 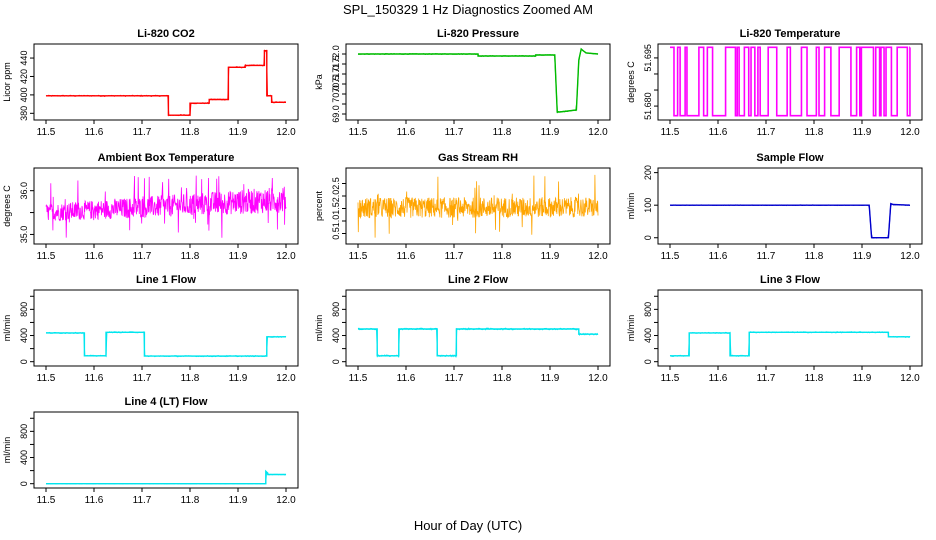 I want to click on y-tick-label: 36.0, so click(x=24, y=191).